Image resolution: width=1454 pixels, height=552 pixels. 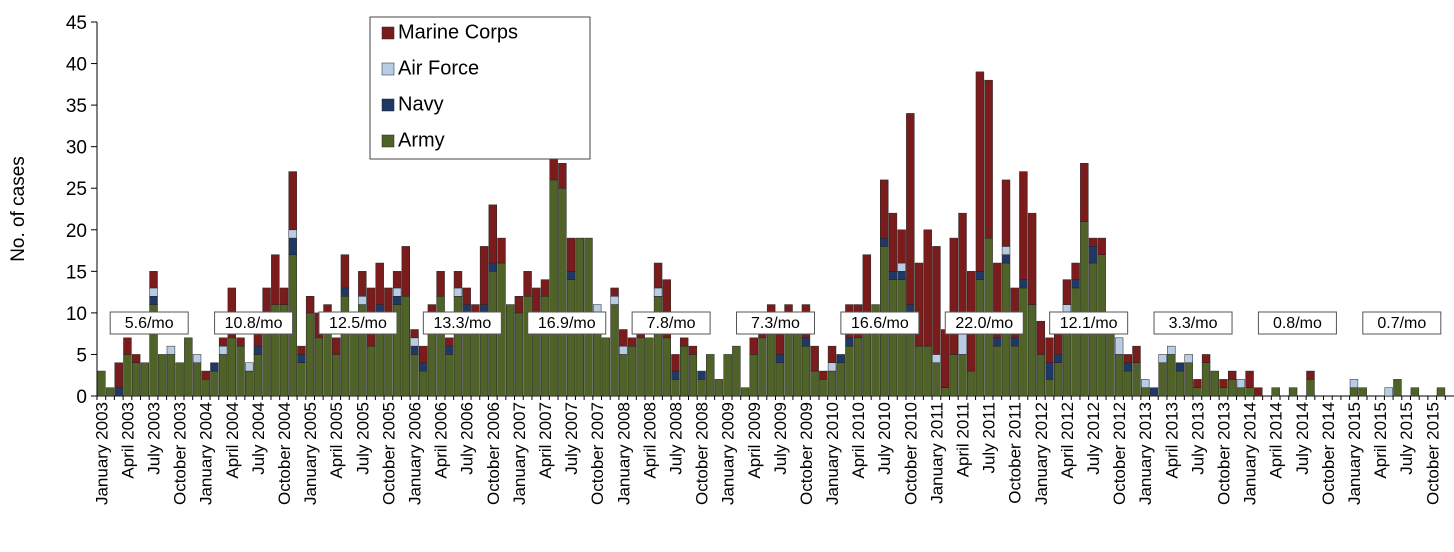 What do you see at coordinates (421, 104) in the screenshot?
I see `legend-label: Navy` at bounding box center [421, 104].